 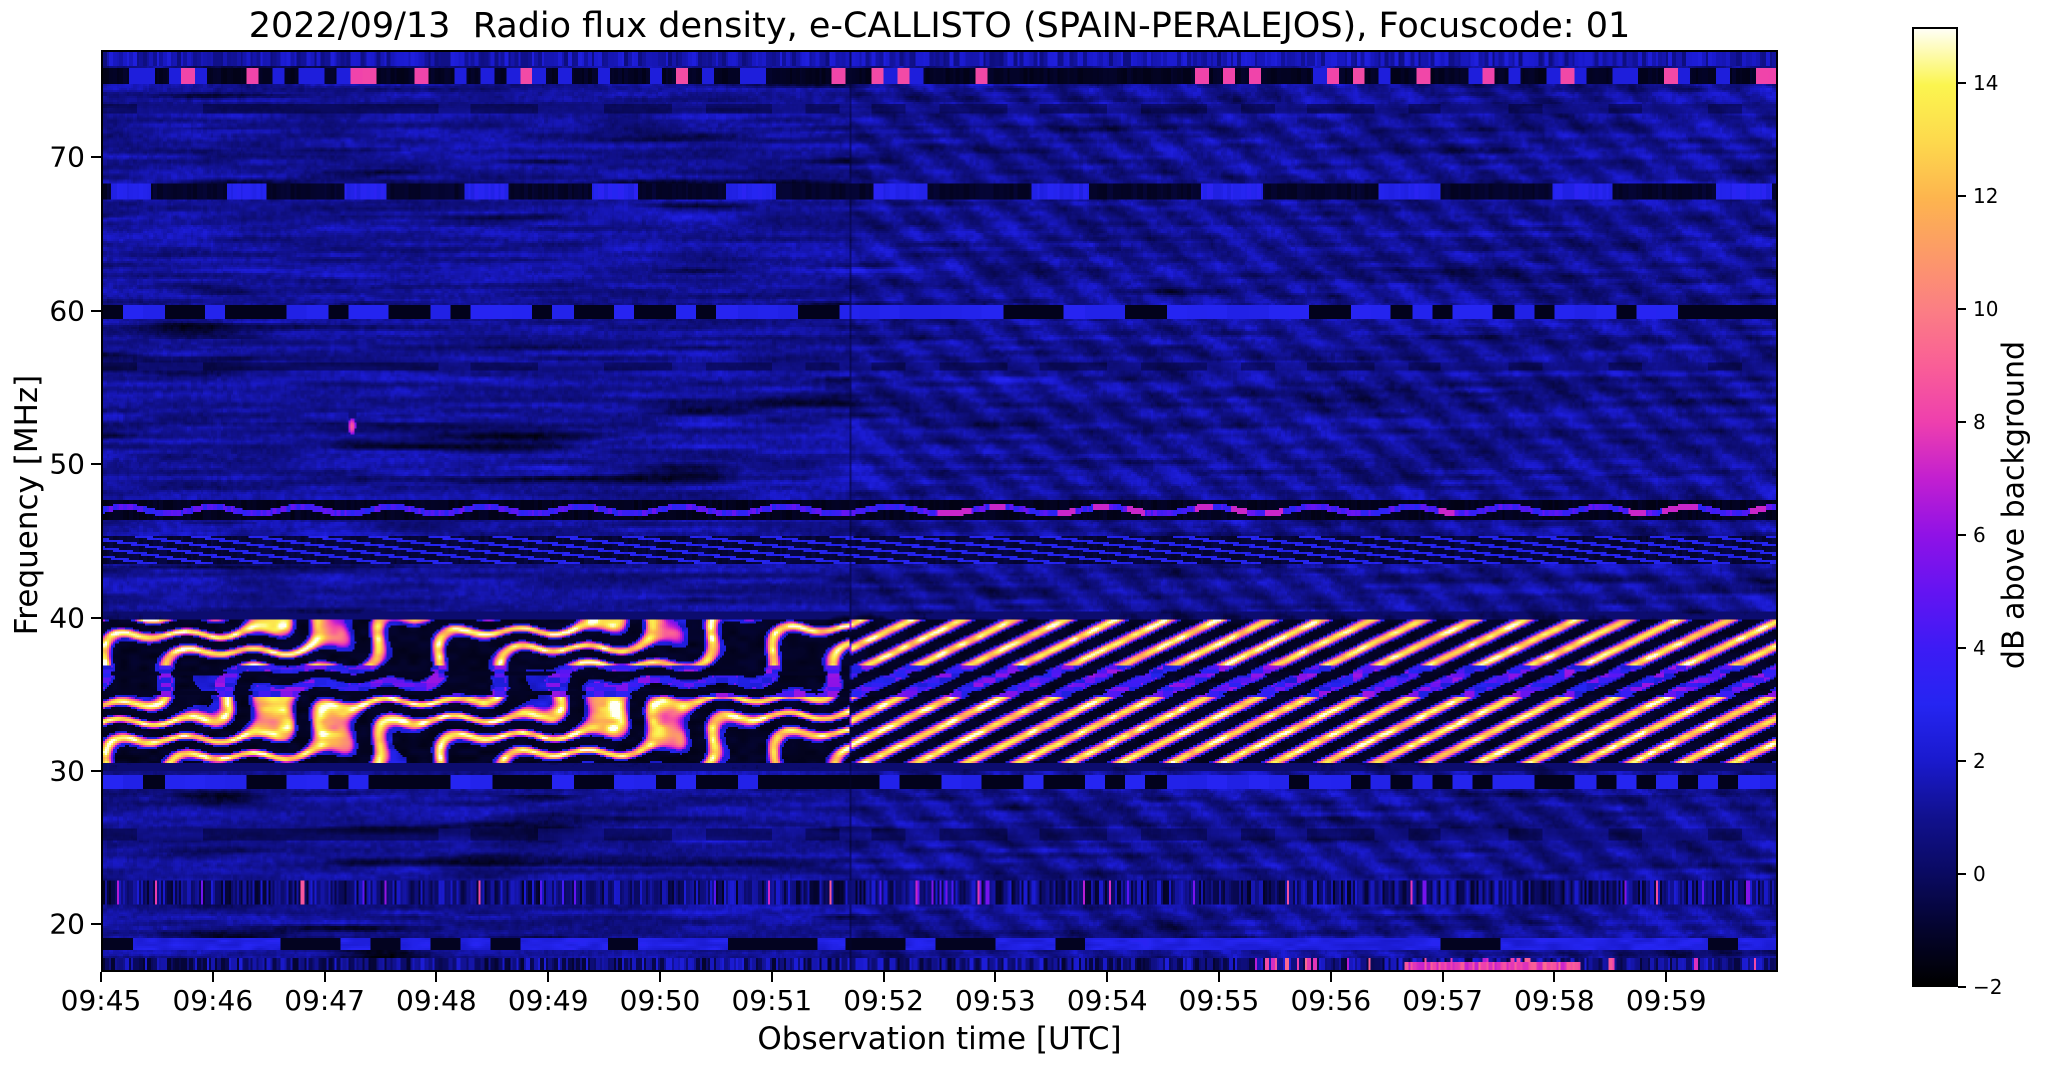 What do you see at coordinates (995, 1000) in the screenshot?
I see `x-tick-label: 09:53` at bounding box center [995, 1000].